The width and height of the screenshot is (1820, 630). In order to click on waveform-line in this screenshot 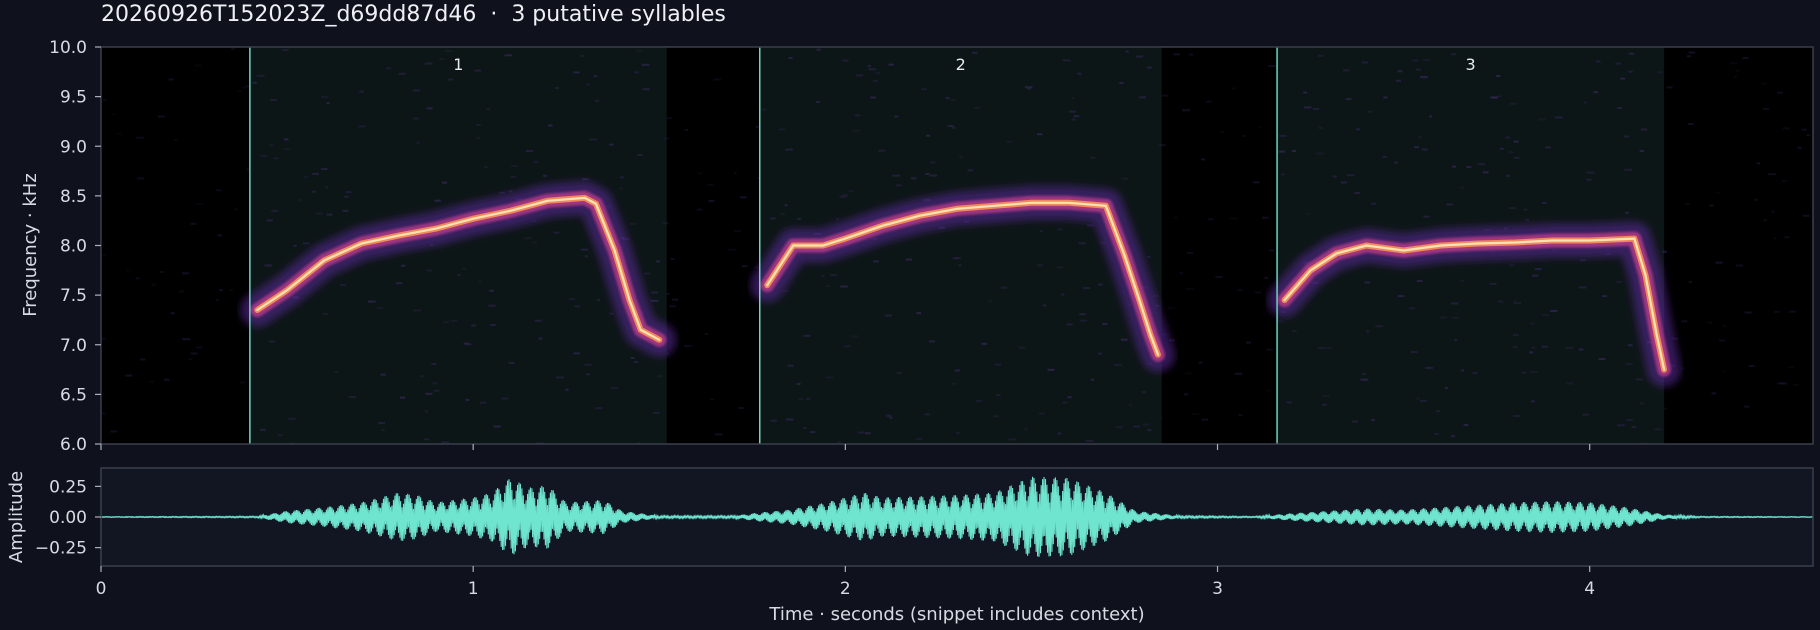, I will do `click(957, 516)`.